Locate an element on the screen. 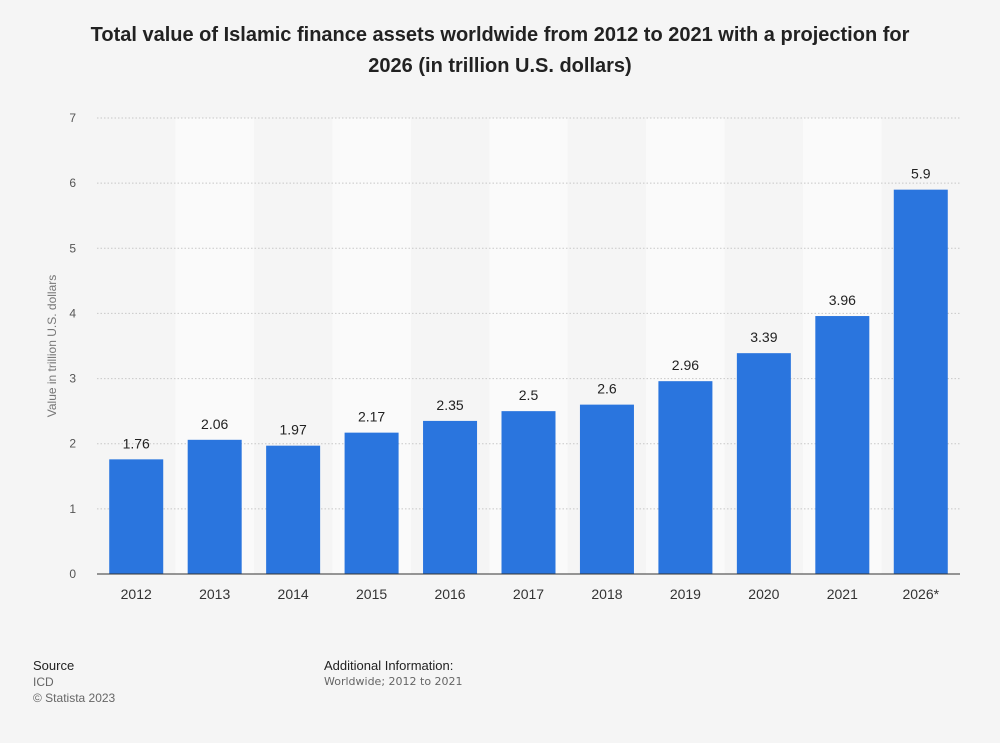  y-axis-label: Value in trillion U.S. dollars is located at coordinates (52, 346).